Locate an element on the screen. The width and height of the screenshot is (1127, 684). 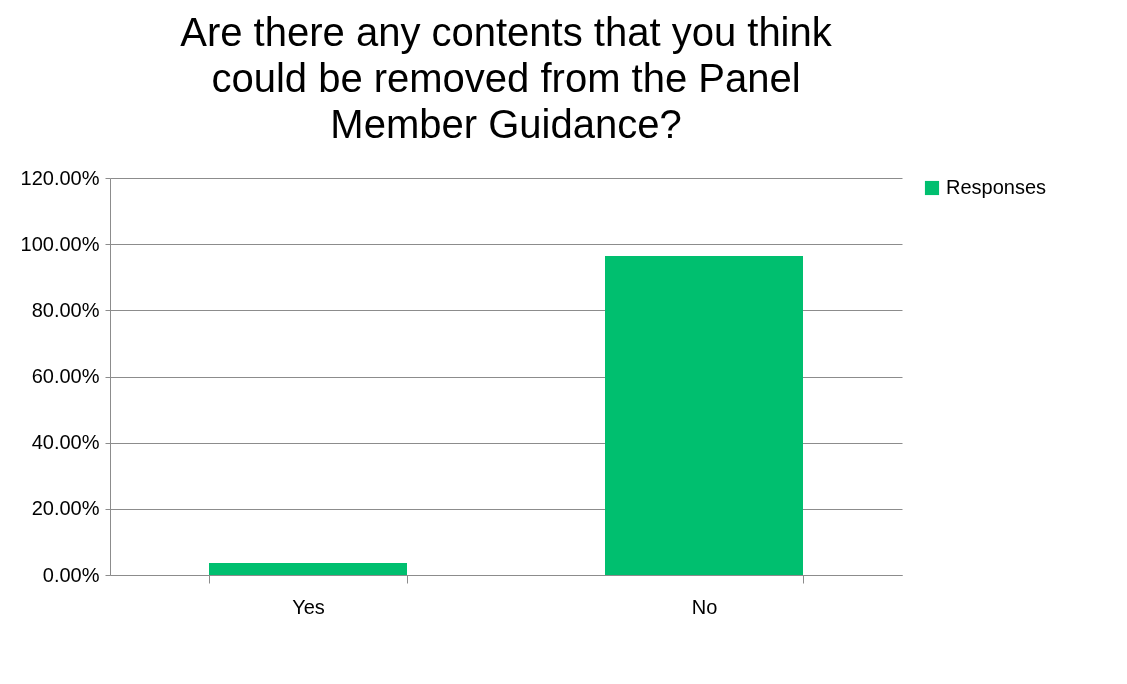
y-tick-label: 0.00% is located at coordinates (71, 574).